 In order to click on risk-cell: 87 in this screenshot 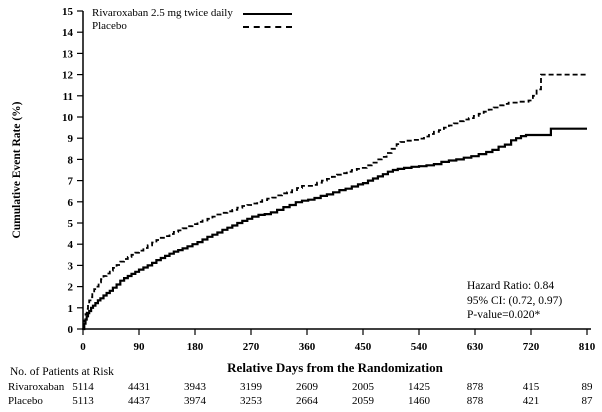, I will do `click(587, 401)`.